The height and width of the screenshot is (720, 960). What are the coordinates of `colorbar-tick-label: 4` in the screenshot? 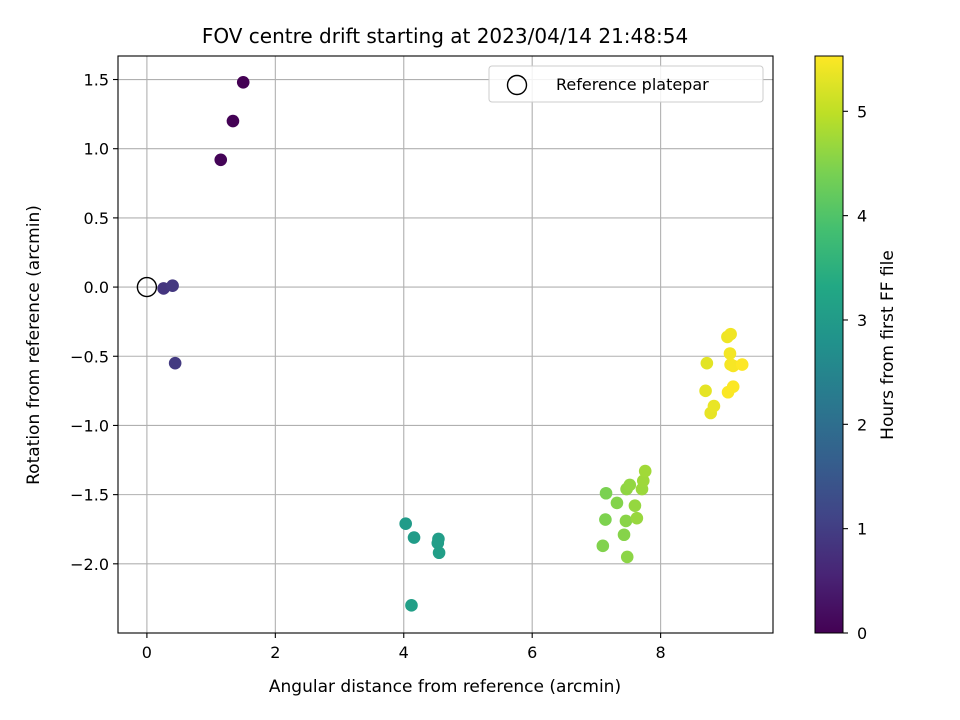 It's located at (862, 216).